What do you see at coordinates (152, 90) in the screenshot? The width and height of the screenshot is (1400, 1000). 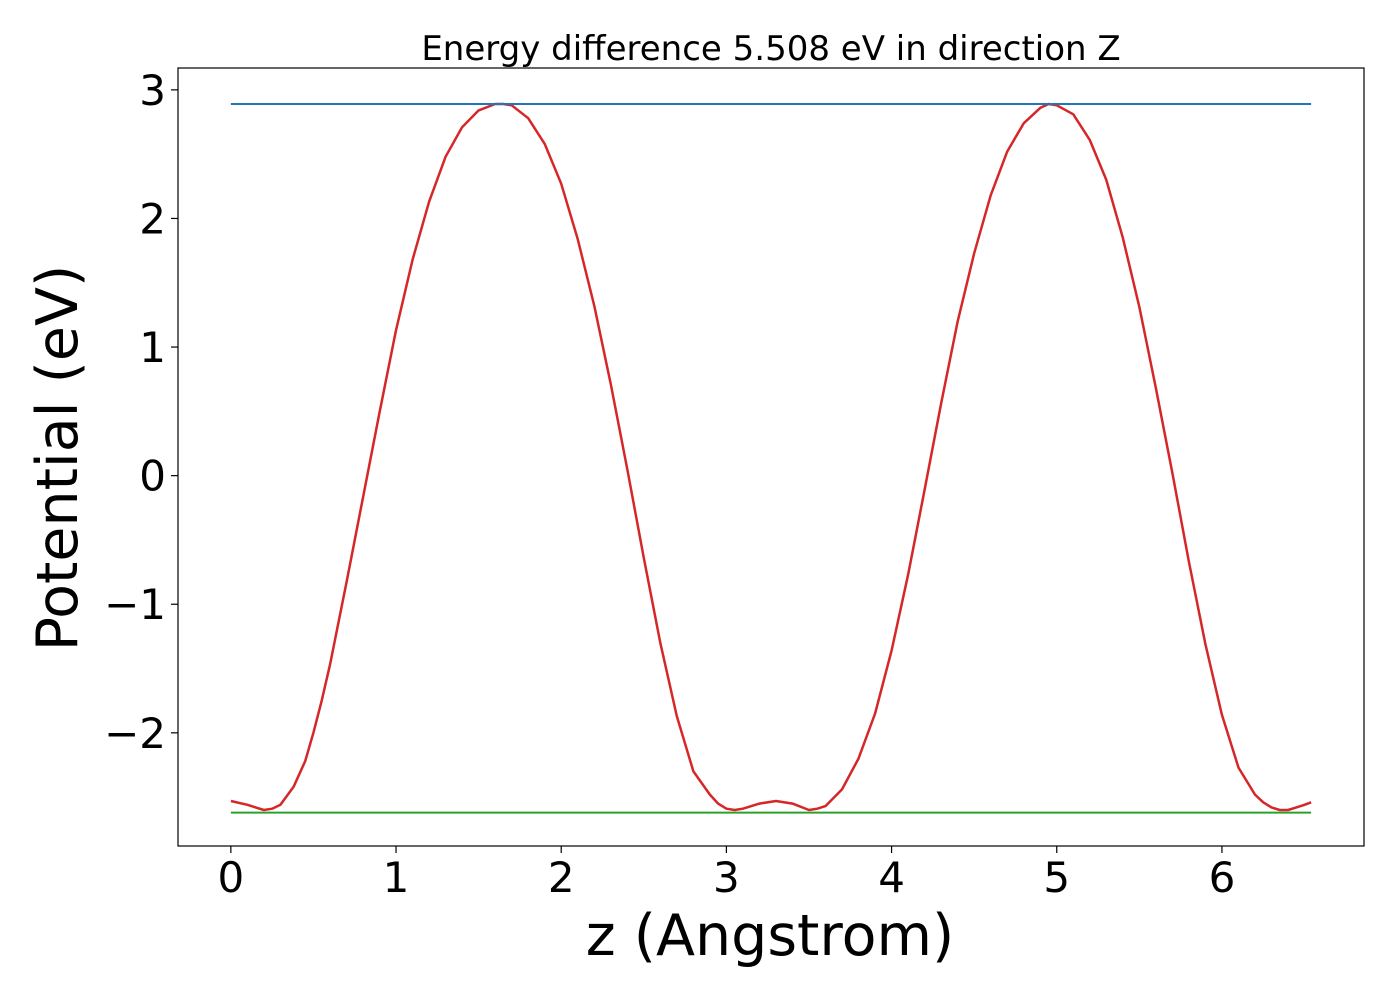 I see `y-tick-label: 3` at bounding box center [152, 90].